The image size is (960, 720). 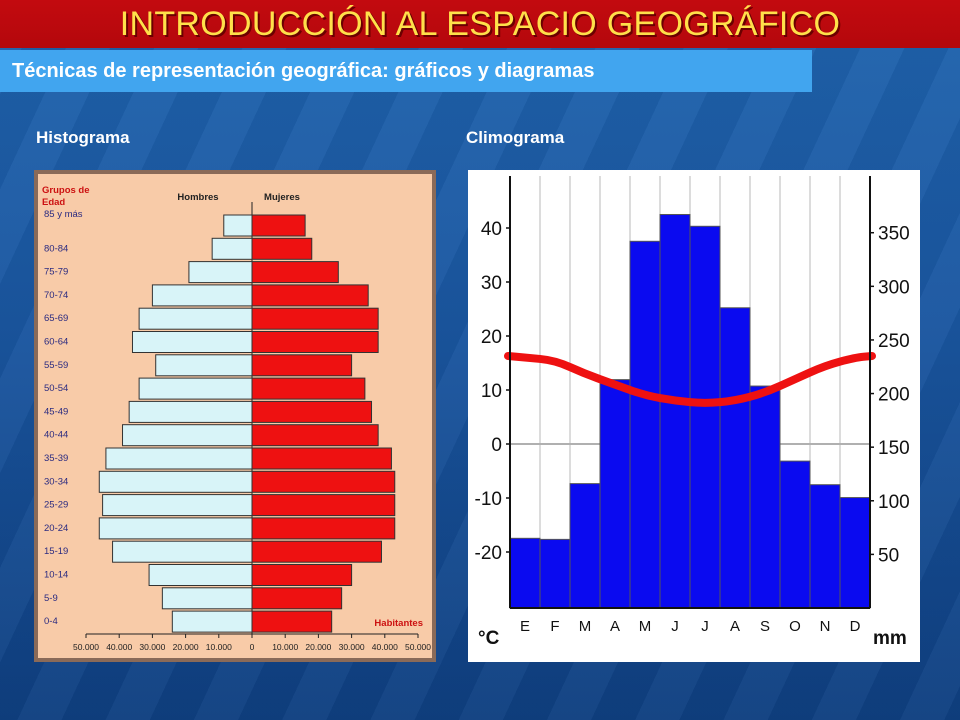 What do you see at coordinates (894, 448) in the screenshot?
I see `right-tick-label: 150` at bounding box center [894, 448].